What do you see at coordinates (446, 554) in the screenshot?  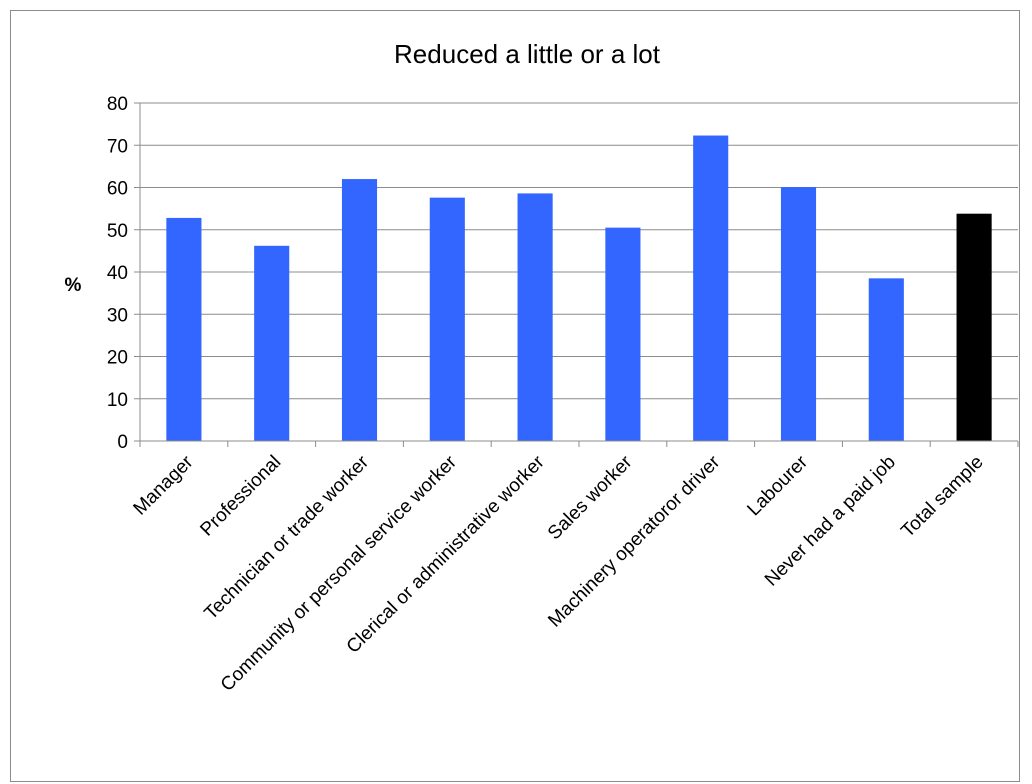 I see `x-category-label: Clerical or administrative worker` at bounding box center [446, 554].